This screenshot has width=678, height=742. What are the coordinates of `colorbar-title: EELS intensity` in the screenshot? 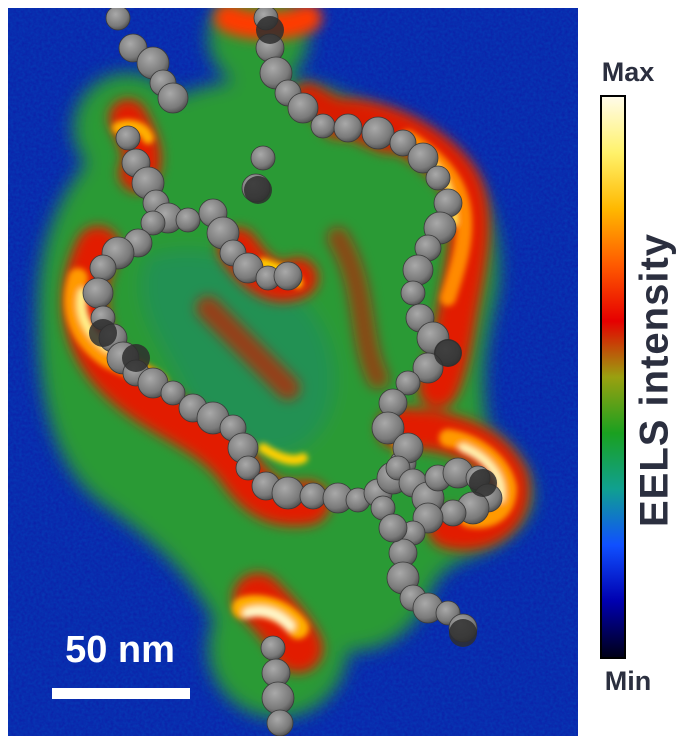 It's located at (654, 380).